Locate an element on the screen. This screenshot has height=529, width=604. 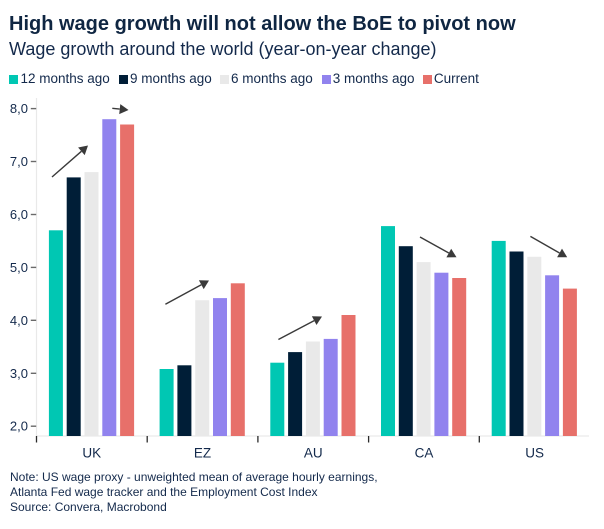
svg-text: CA is located at coordinates (424, 453).